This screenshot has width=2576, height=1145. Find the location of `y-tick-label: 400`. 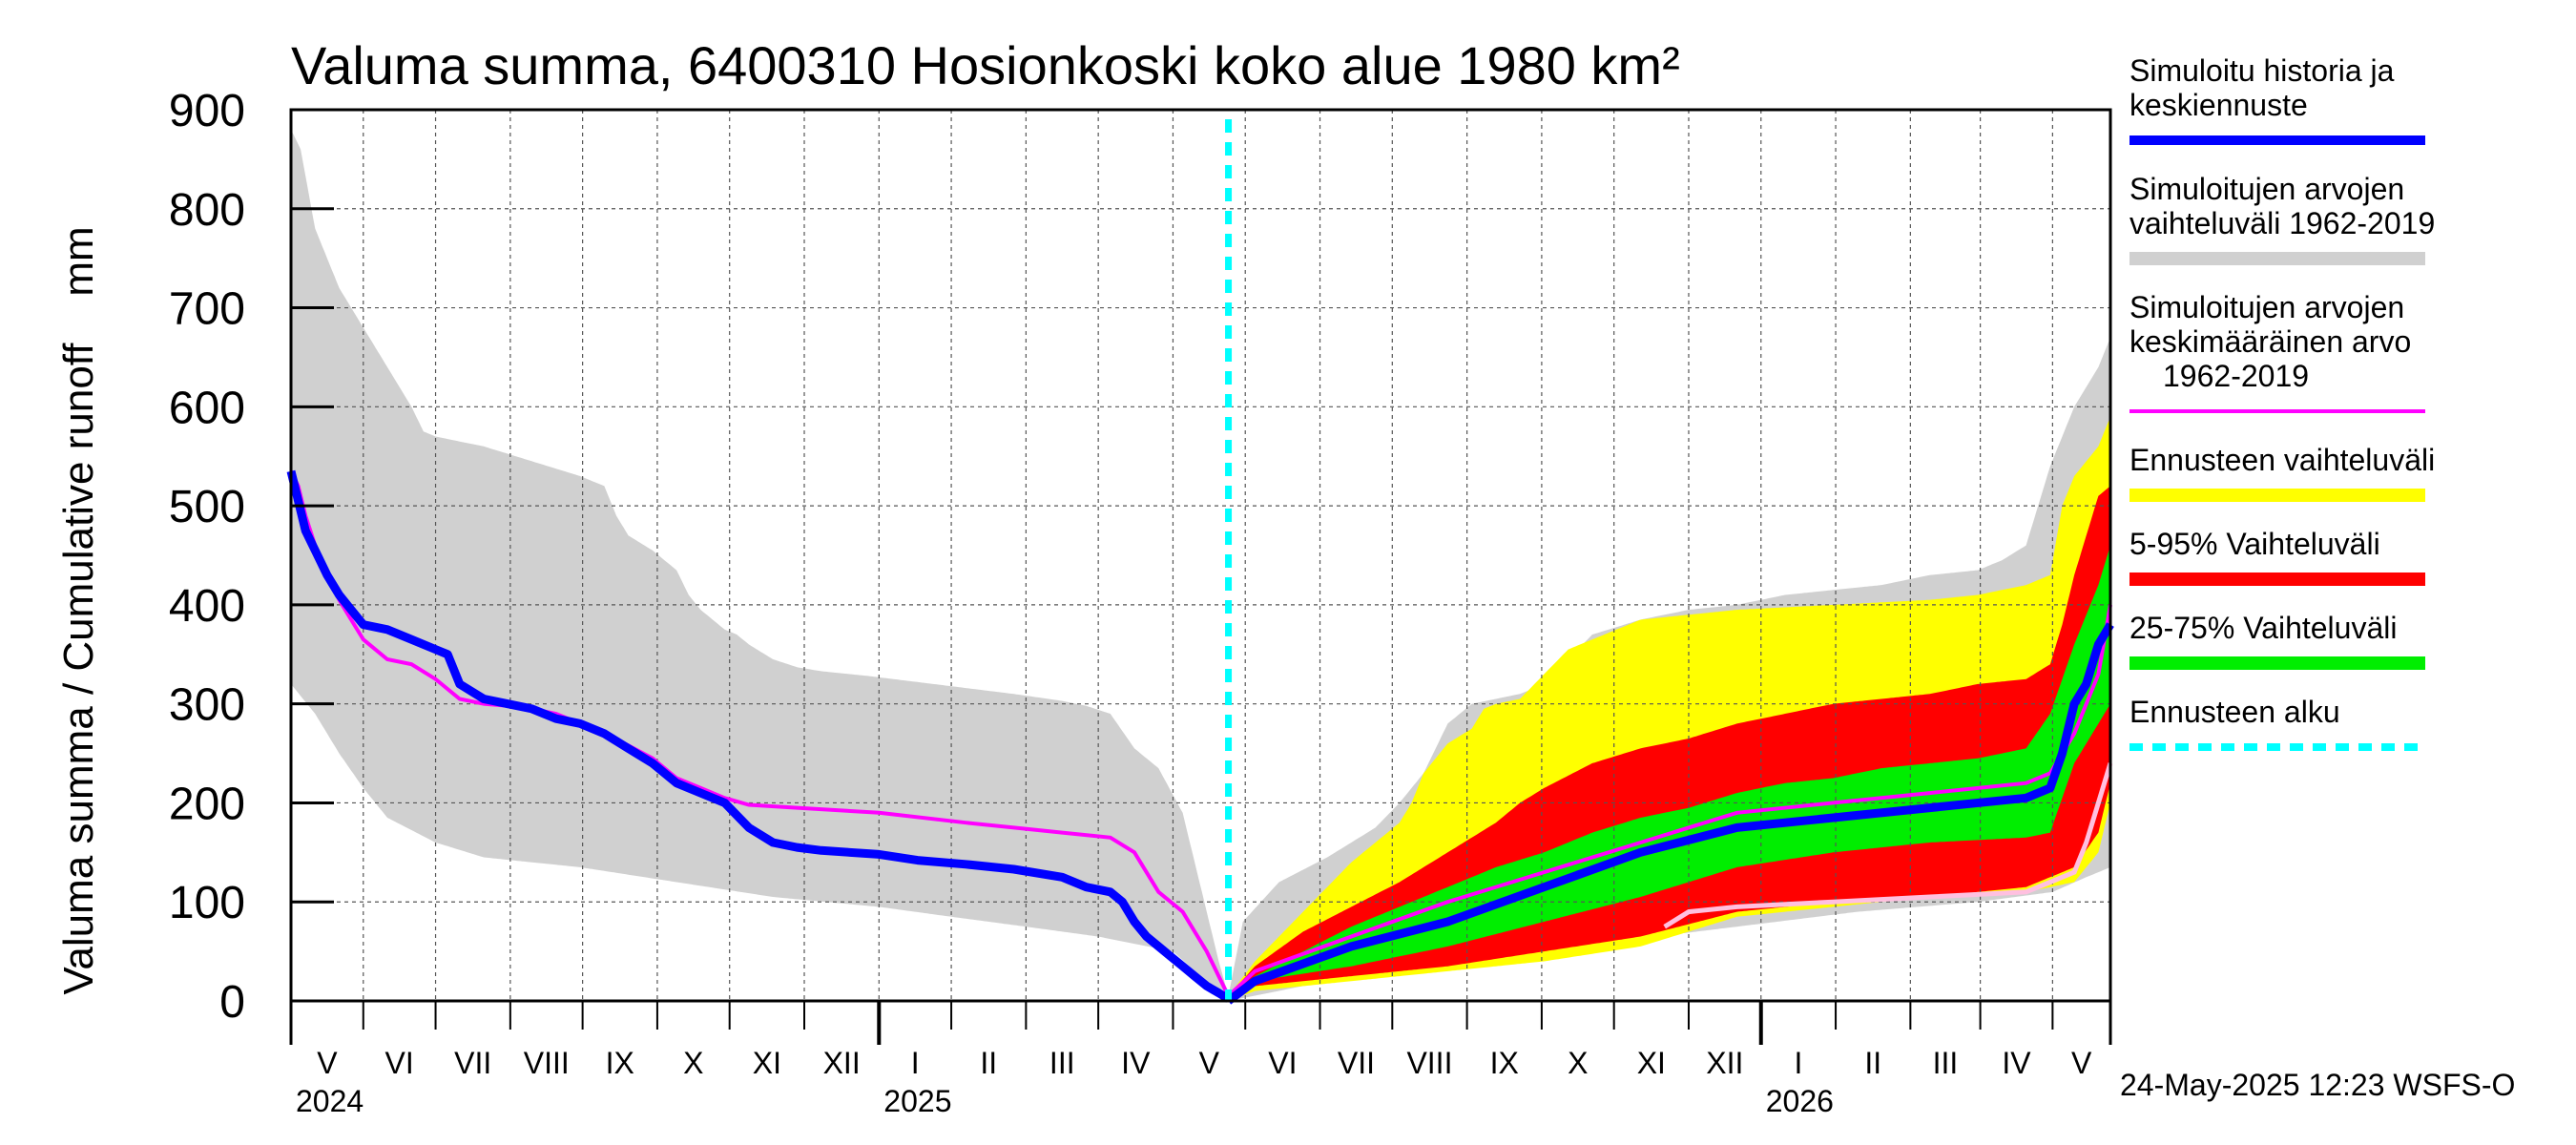

y-tick-label: 400 is located at coordinates (207, 607).